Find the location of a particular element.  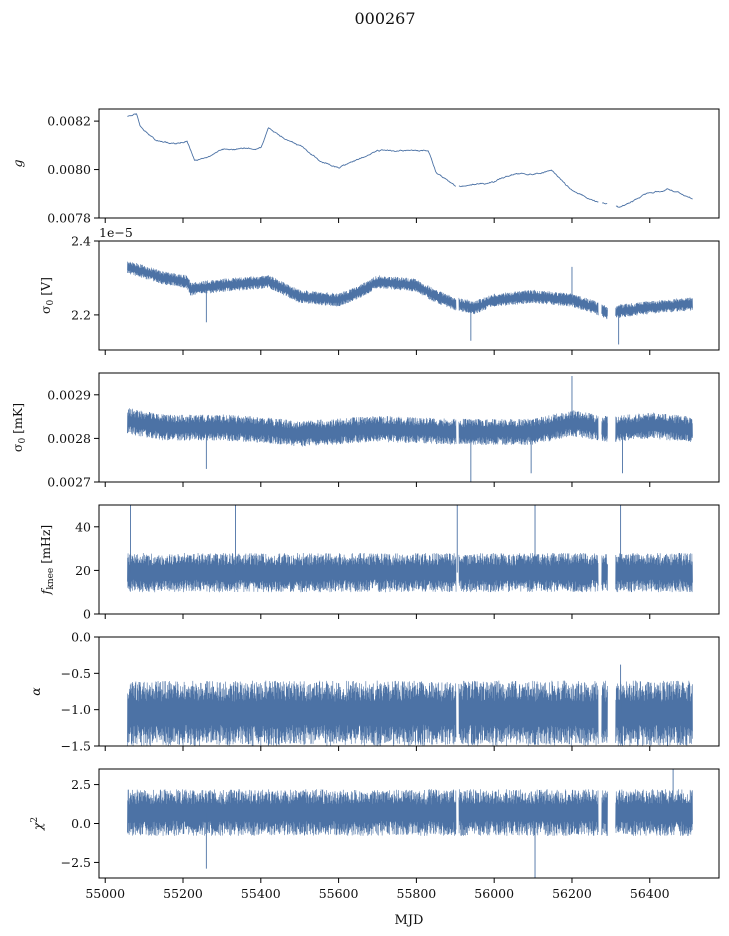

y-axis-label: χ2 is located at coordinates (37, 824).